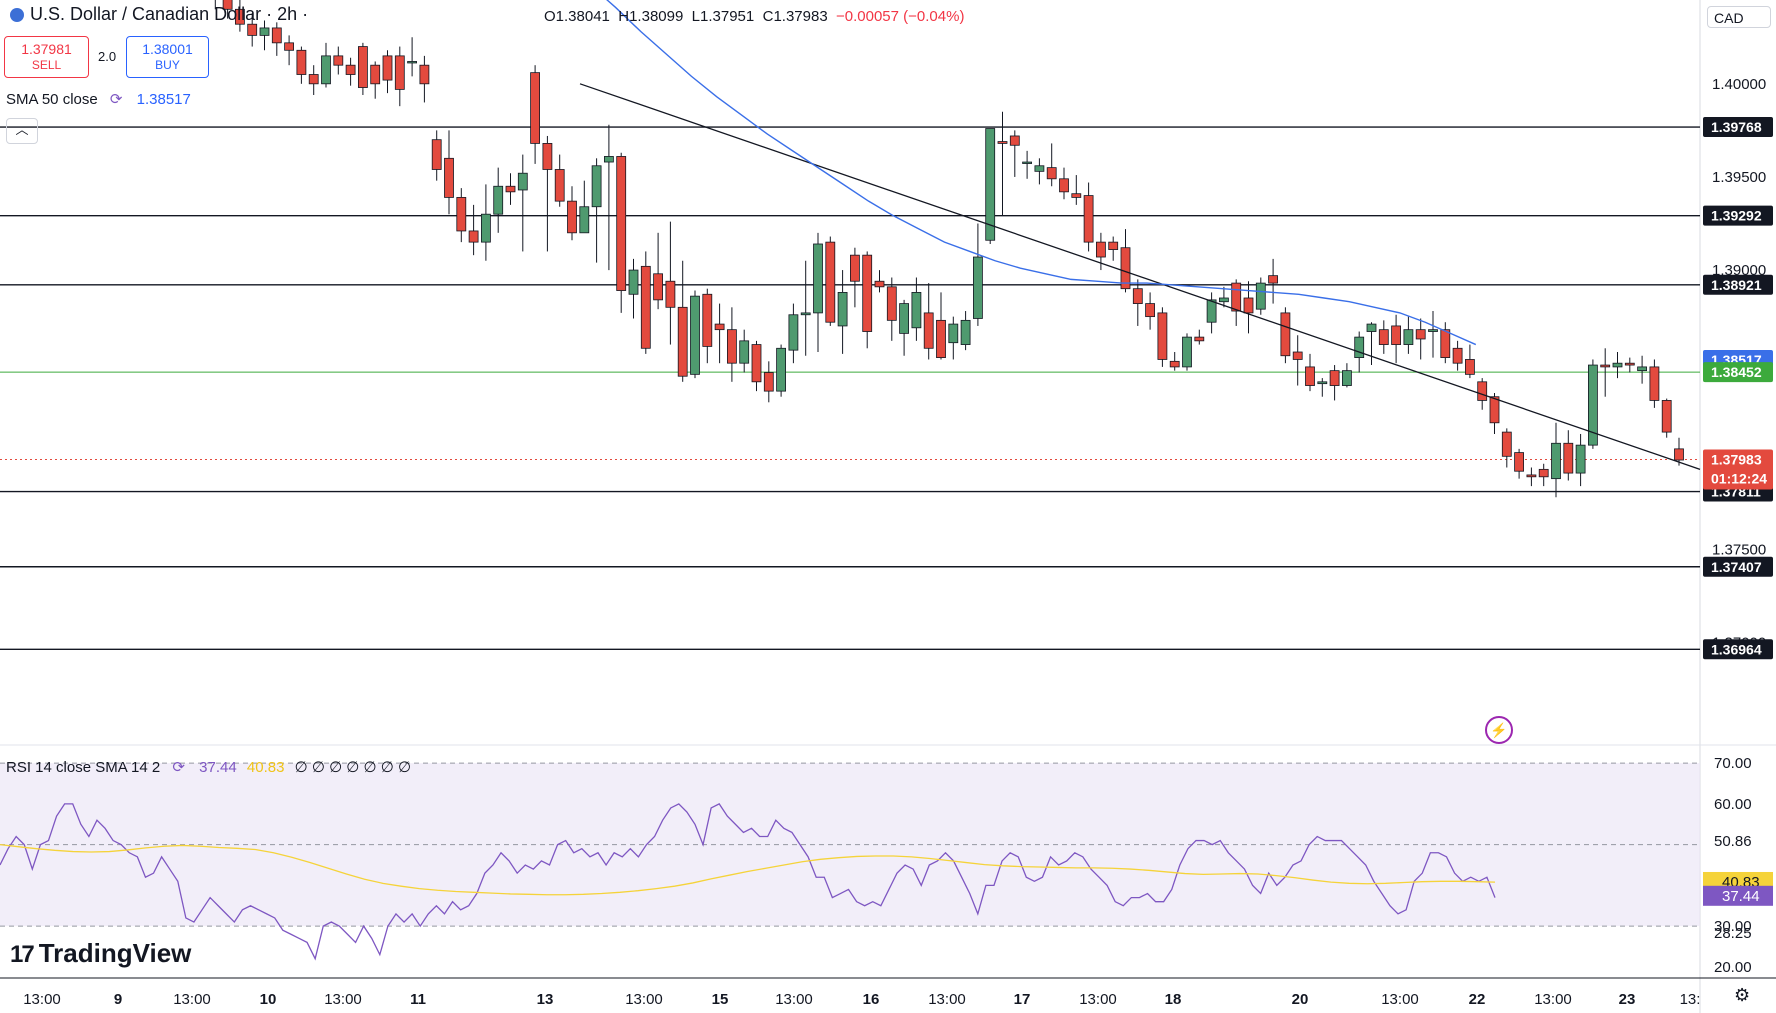  I want to click on time-tick-label: 13:, so click(1690, 999).